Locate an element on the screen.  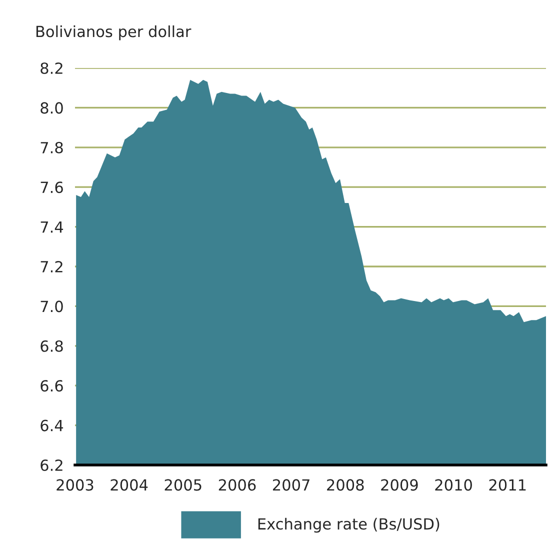
y-axis-title: Bolivianos per dollar is located at coordinates (114, 32).